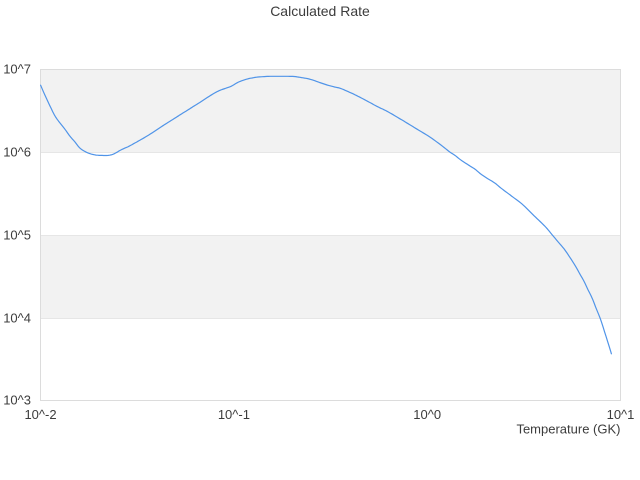 Image resolution: width=640 pixels, height=480 pixels. Describe the element at coordinates (17, 69) in the screenshot. I see `svg-text: 10^7` at that location.